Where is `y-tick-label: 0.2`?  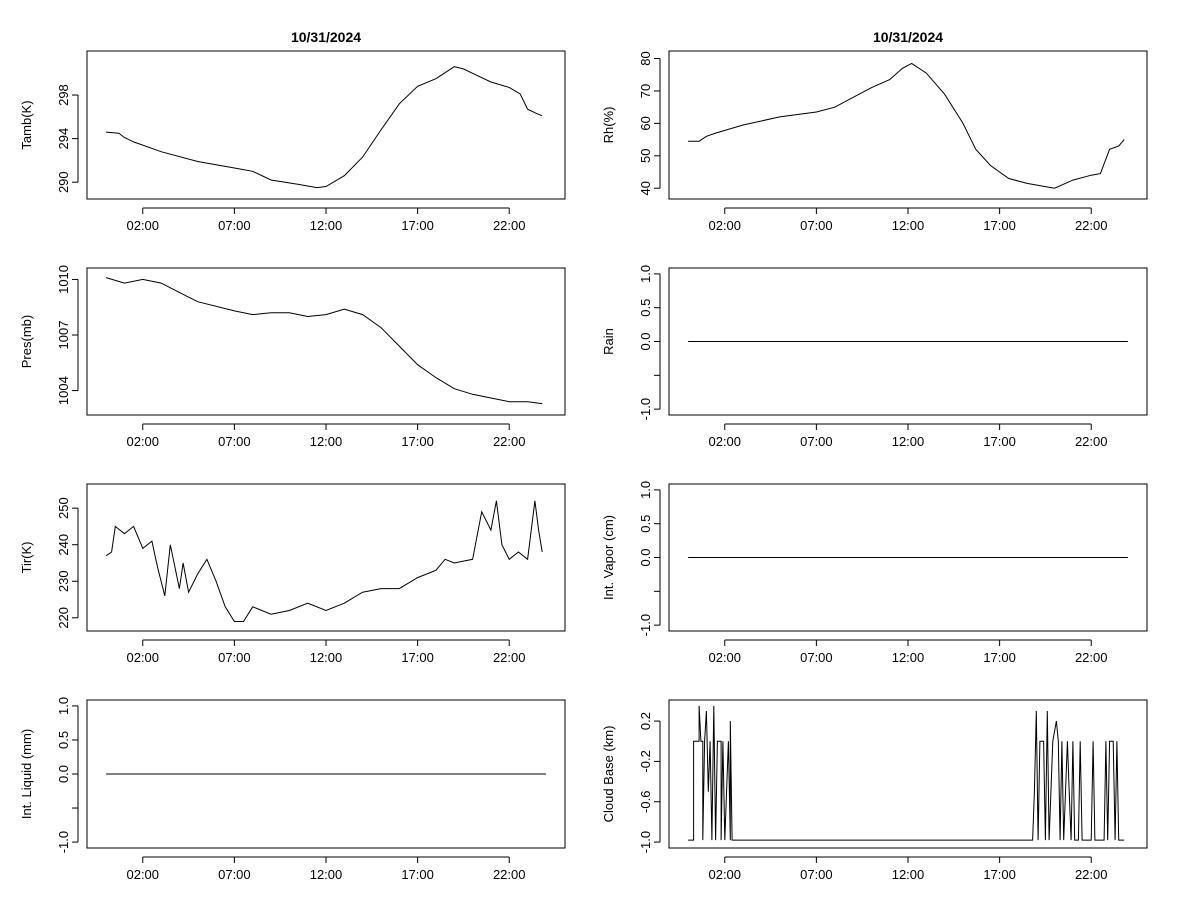 y-tick-label: 0.2 is located at coordinates (645, 721).